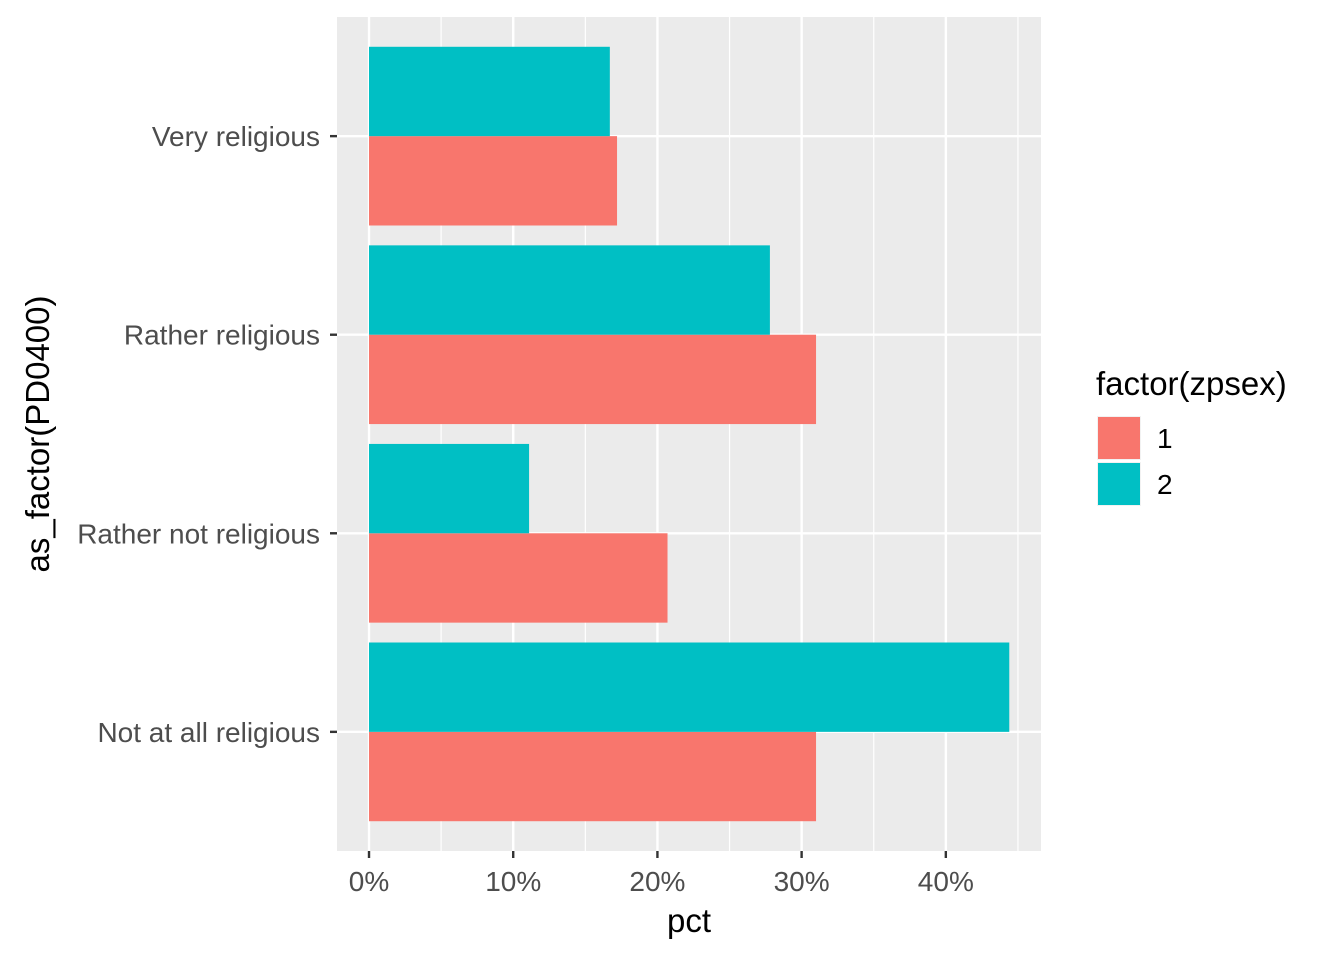  What do you see at coordinates (689, 920) in the screenshot?
I see `x-axis-title: pct` at bounding box center [689, 920].